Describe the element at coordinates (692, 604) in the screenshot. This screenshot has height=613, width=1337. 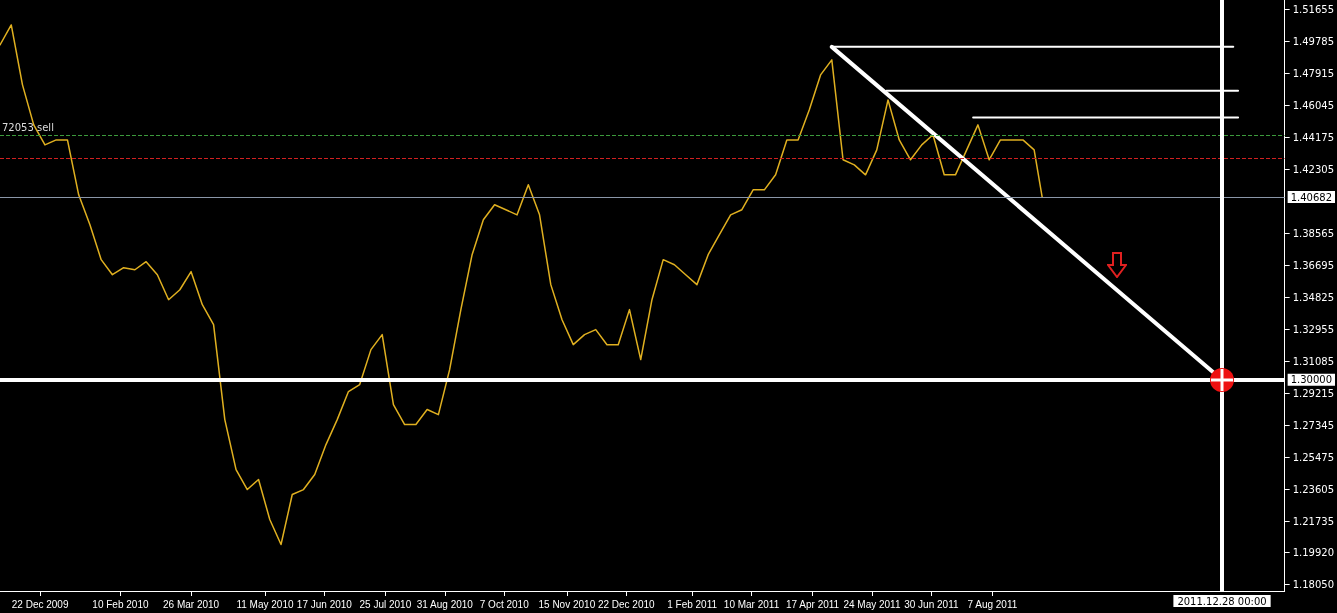
I see `x-tick-label: 1 Feb 2011` at that location.